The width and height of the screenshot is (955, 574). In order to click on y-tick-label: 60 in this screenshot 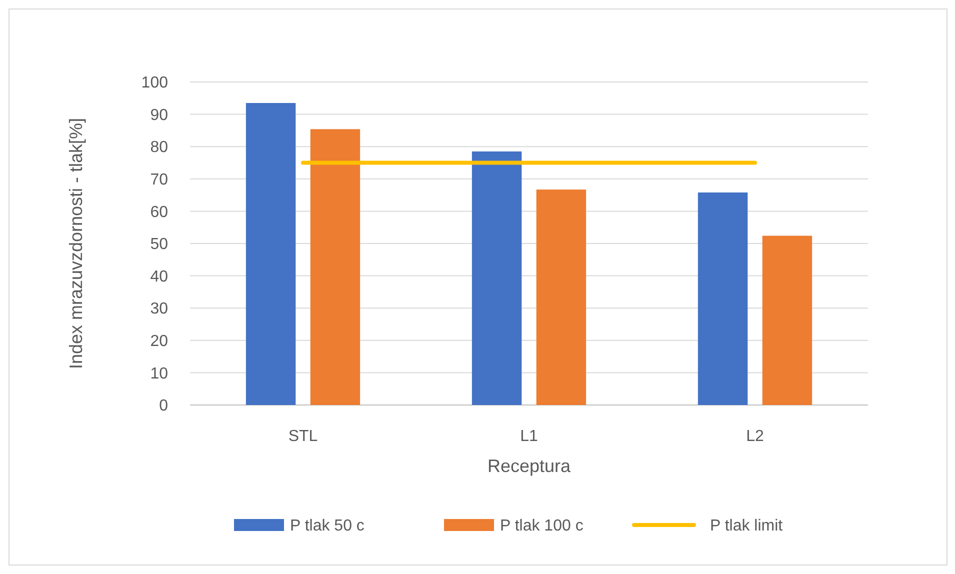, I will do `click(159, 212)`.